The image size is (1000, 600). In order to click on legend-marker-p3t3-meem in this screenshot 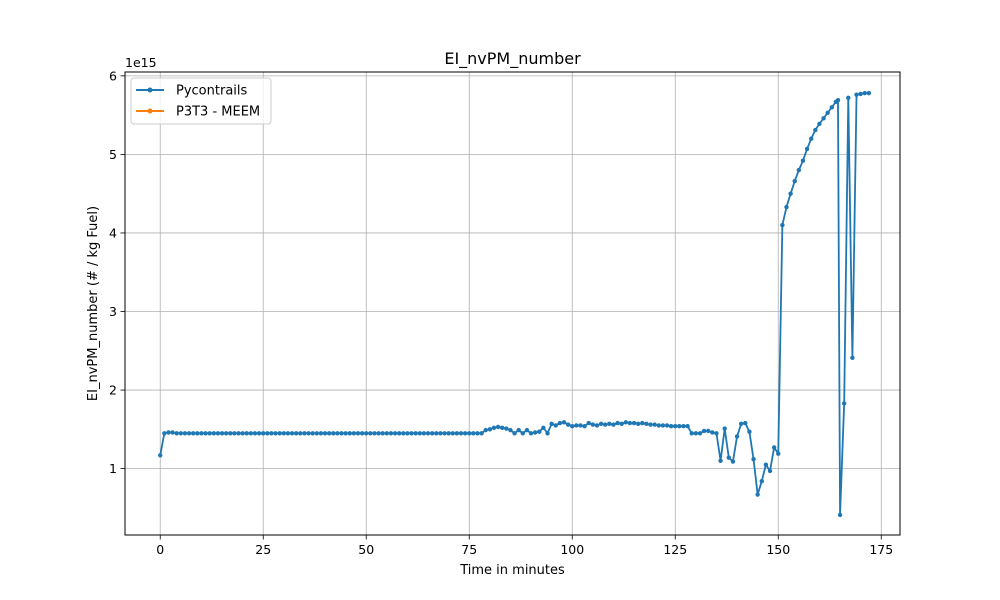, I will do `click(150, 111)`.